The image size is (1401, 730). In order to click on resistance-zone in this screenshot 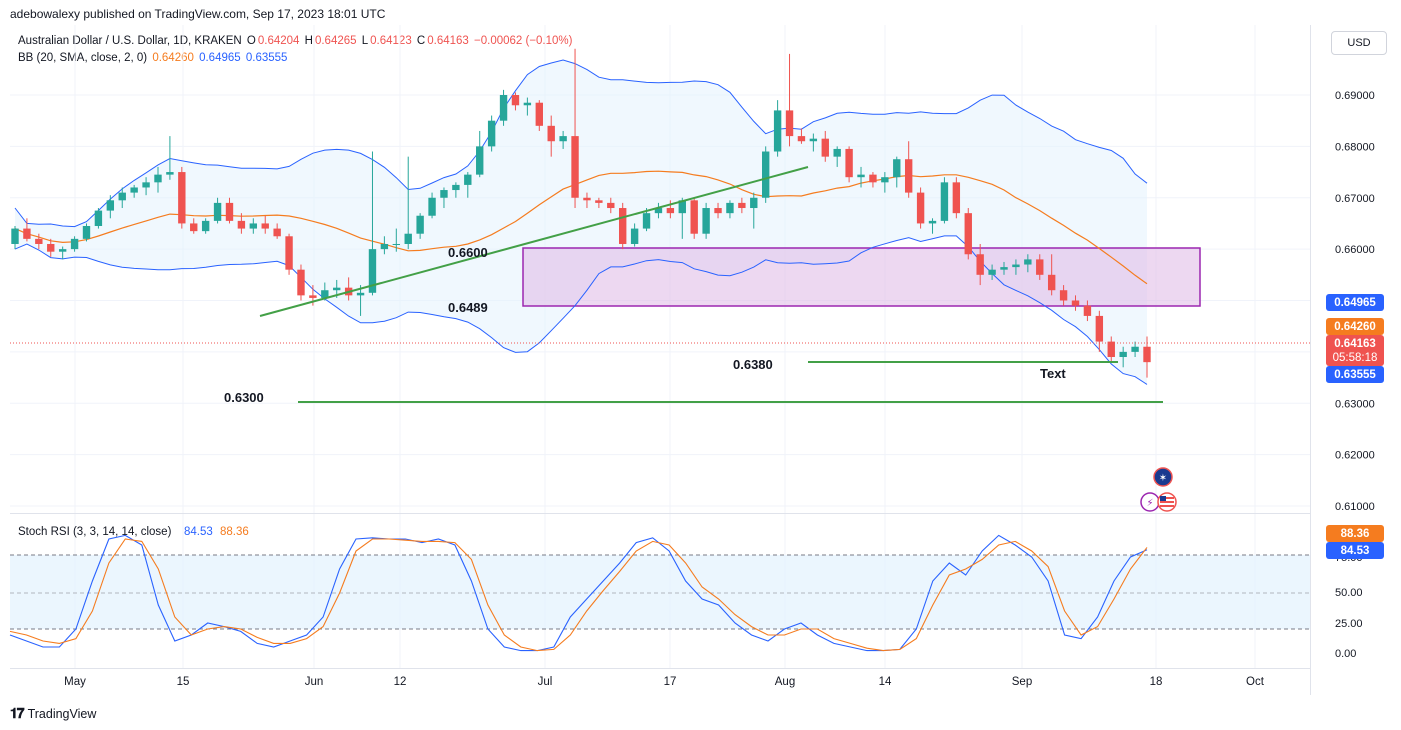, I will do `click(861, 277)`.